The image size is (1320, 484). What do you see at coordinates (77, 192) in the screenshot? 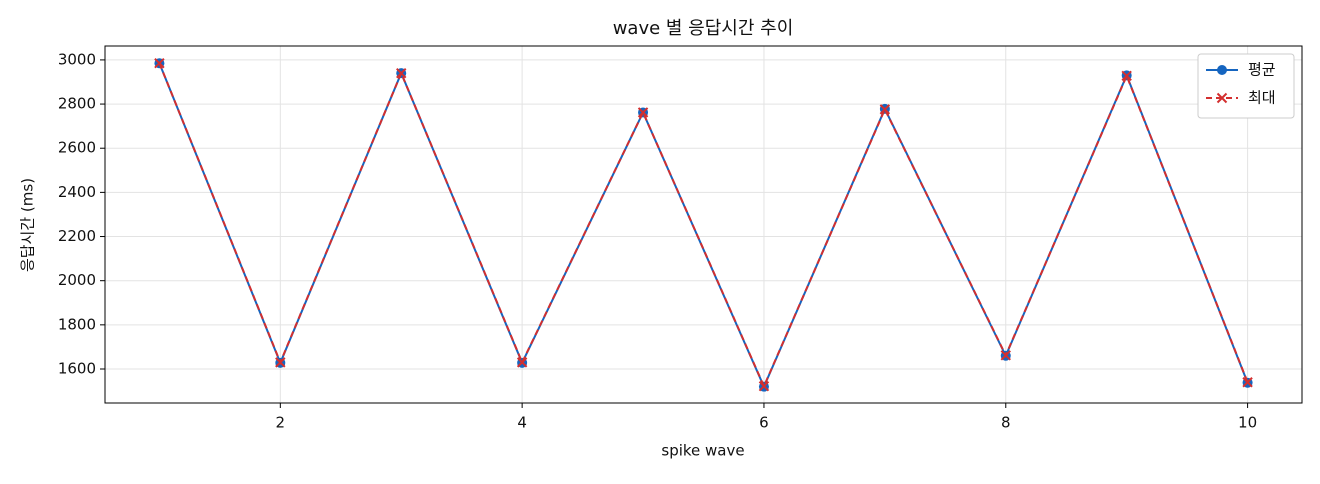
I see `y-tick-label: 2400` at bounding box center [77, 192].